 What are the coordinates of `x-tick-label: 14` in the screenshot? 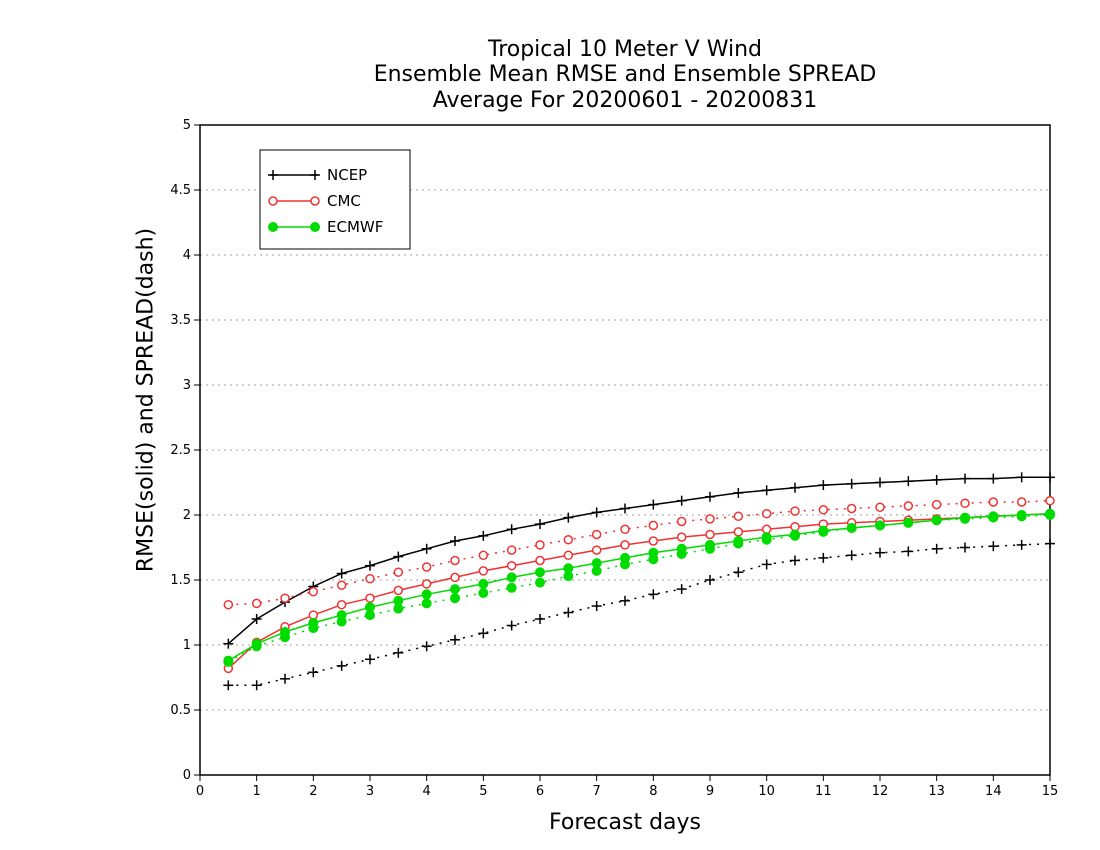 It's located at (993, 791).